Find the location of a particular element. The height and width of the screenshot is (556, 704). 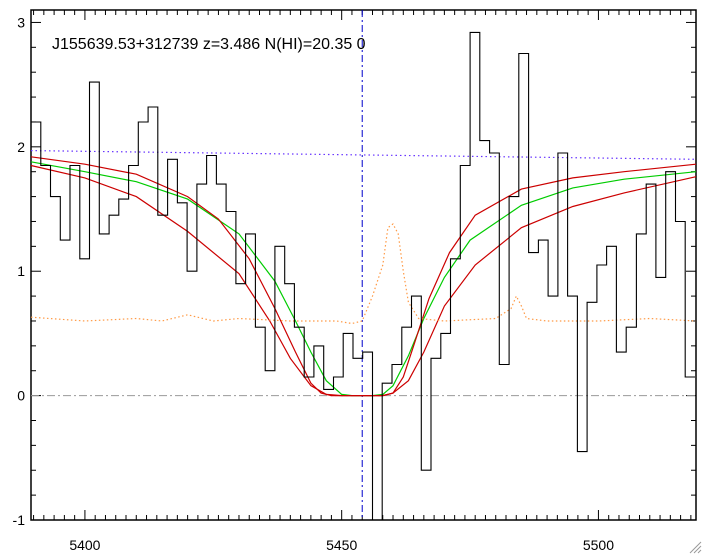

x-tick-label: 5400 is located at coordinates (84, 545).